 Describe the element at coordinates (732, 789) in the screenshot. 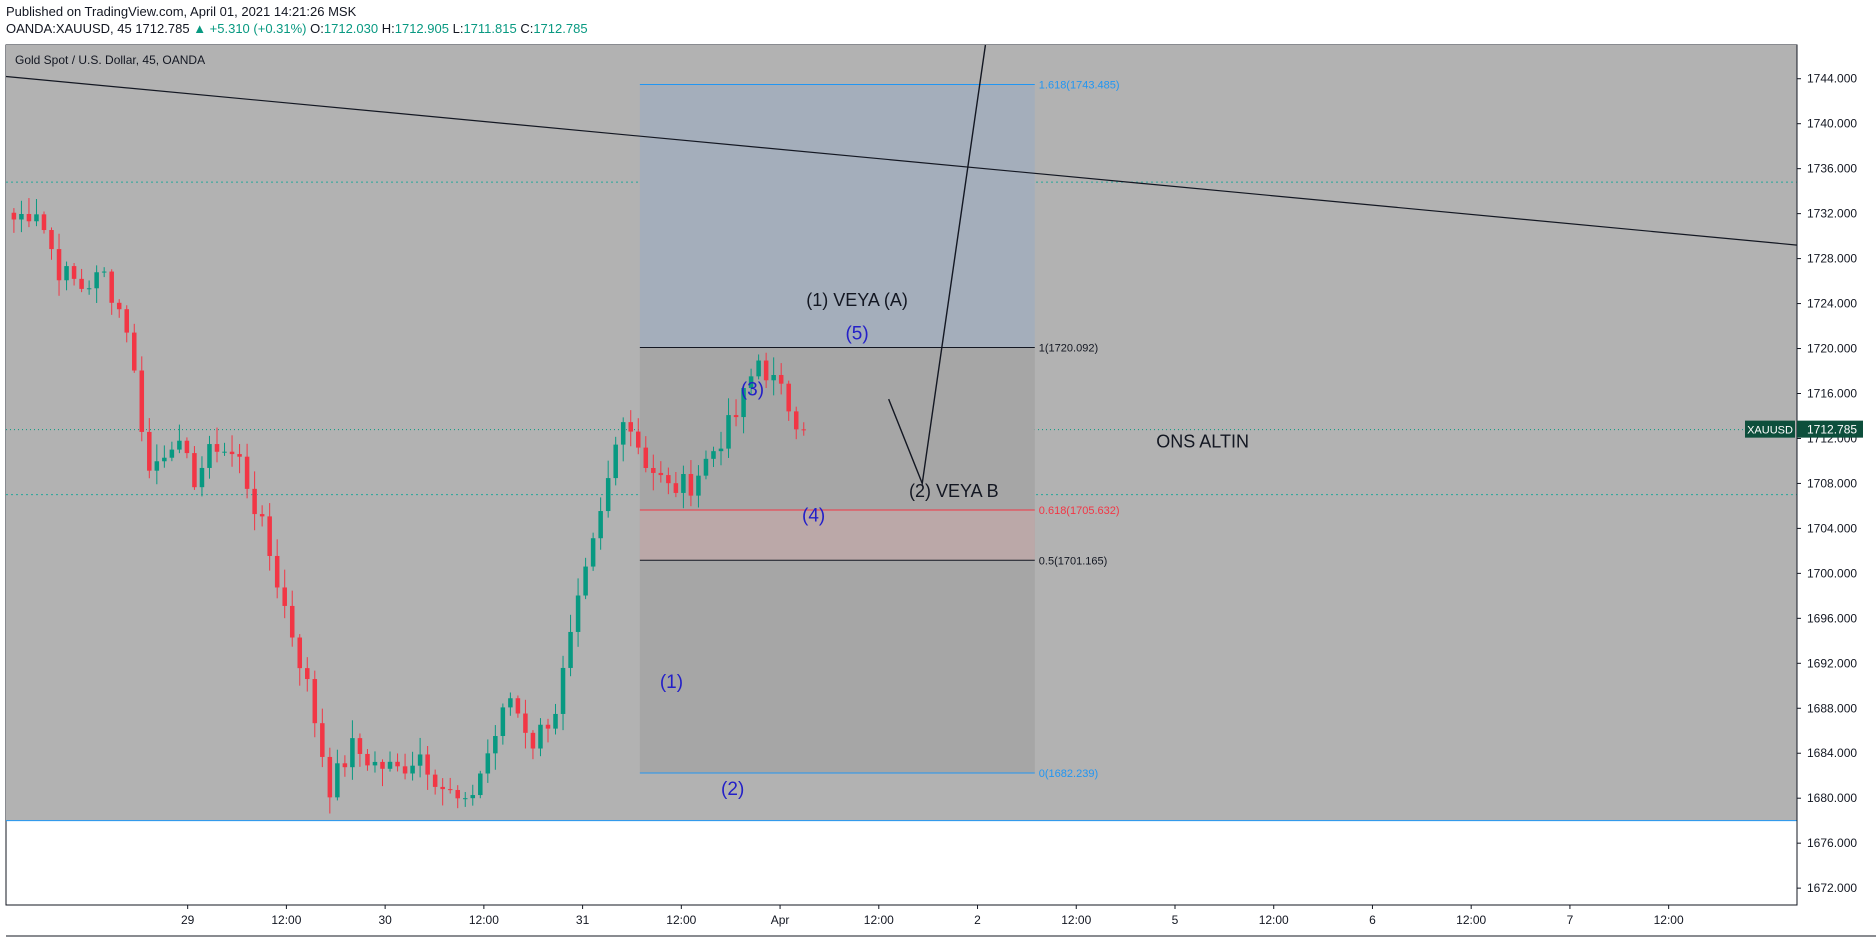

I see `wave-label: (2)` at that location.